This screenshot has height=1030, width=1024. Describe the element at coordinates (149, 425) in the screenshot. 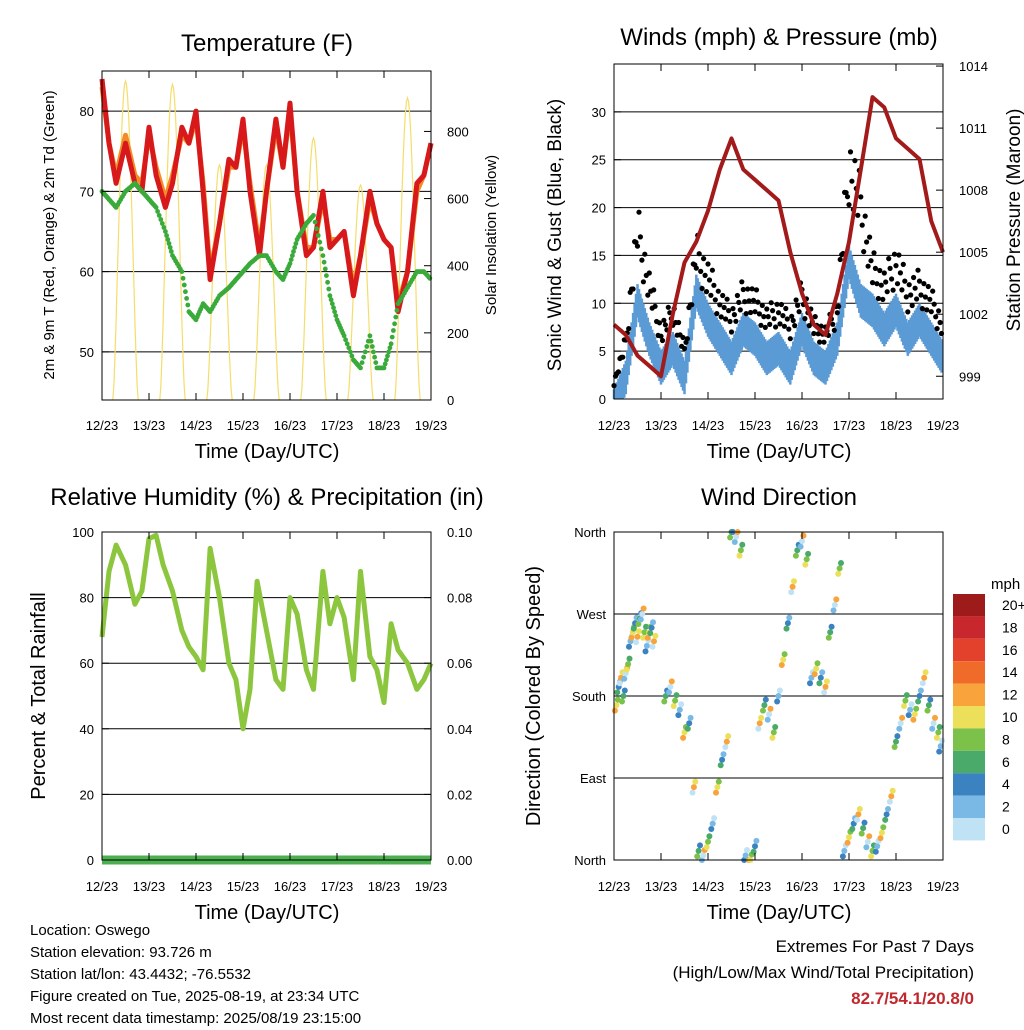

I see `x-tick-label: 13/23` at that location.